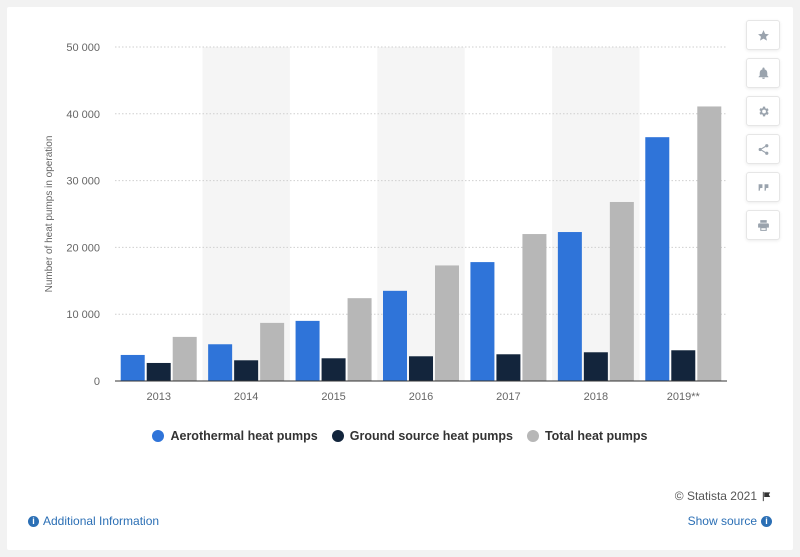 The height and width of the screenshot is (557, 800). I want to click on gear-icon, so click(763, 111).